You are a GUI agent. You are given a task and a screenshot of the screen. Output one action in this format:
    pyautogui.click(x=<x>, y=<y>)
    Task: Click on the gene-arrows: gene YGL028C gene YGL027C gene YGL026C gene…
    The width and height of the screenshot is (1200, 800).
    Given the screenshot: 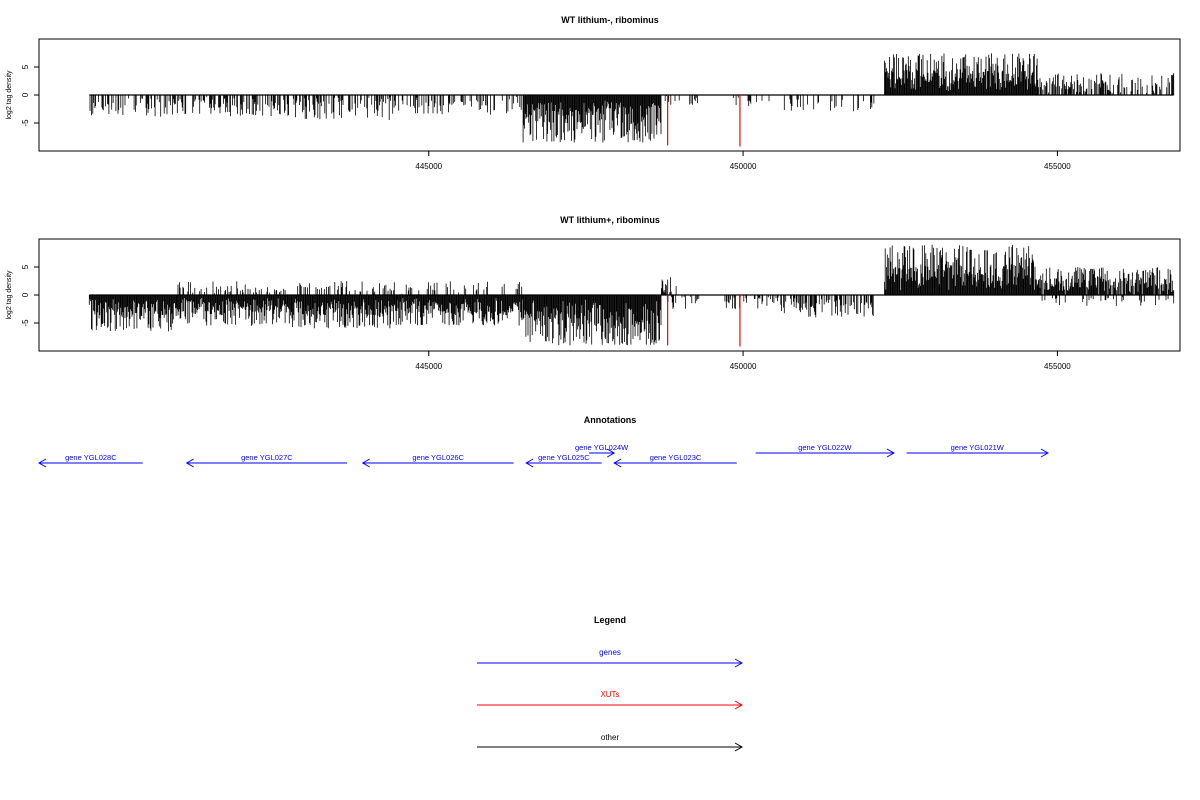 What is the action you would take?
    pyautogui.click(x=543, y=455)
    